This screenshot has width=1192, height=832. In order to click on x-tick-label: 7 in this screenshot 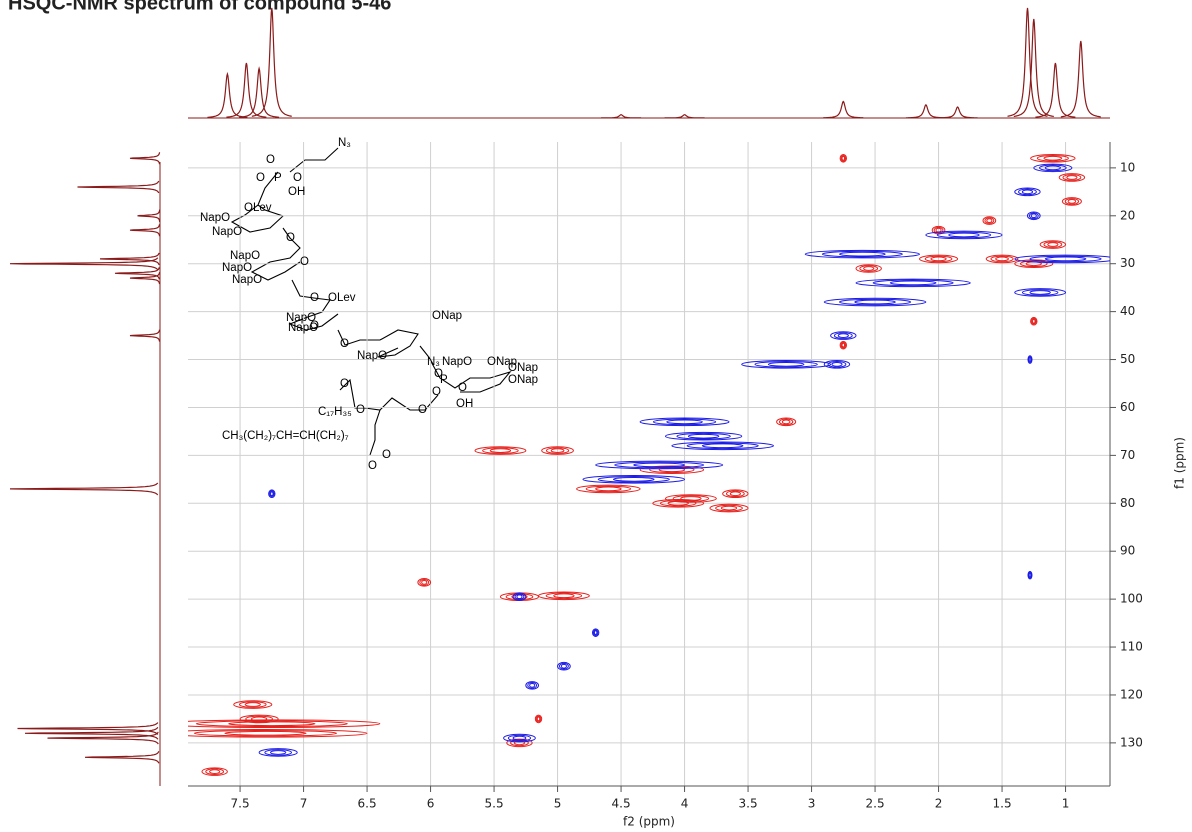, I will do `click(304, 804)`.